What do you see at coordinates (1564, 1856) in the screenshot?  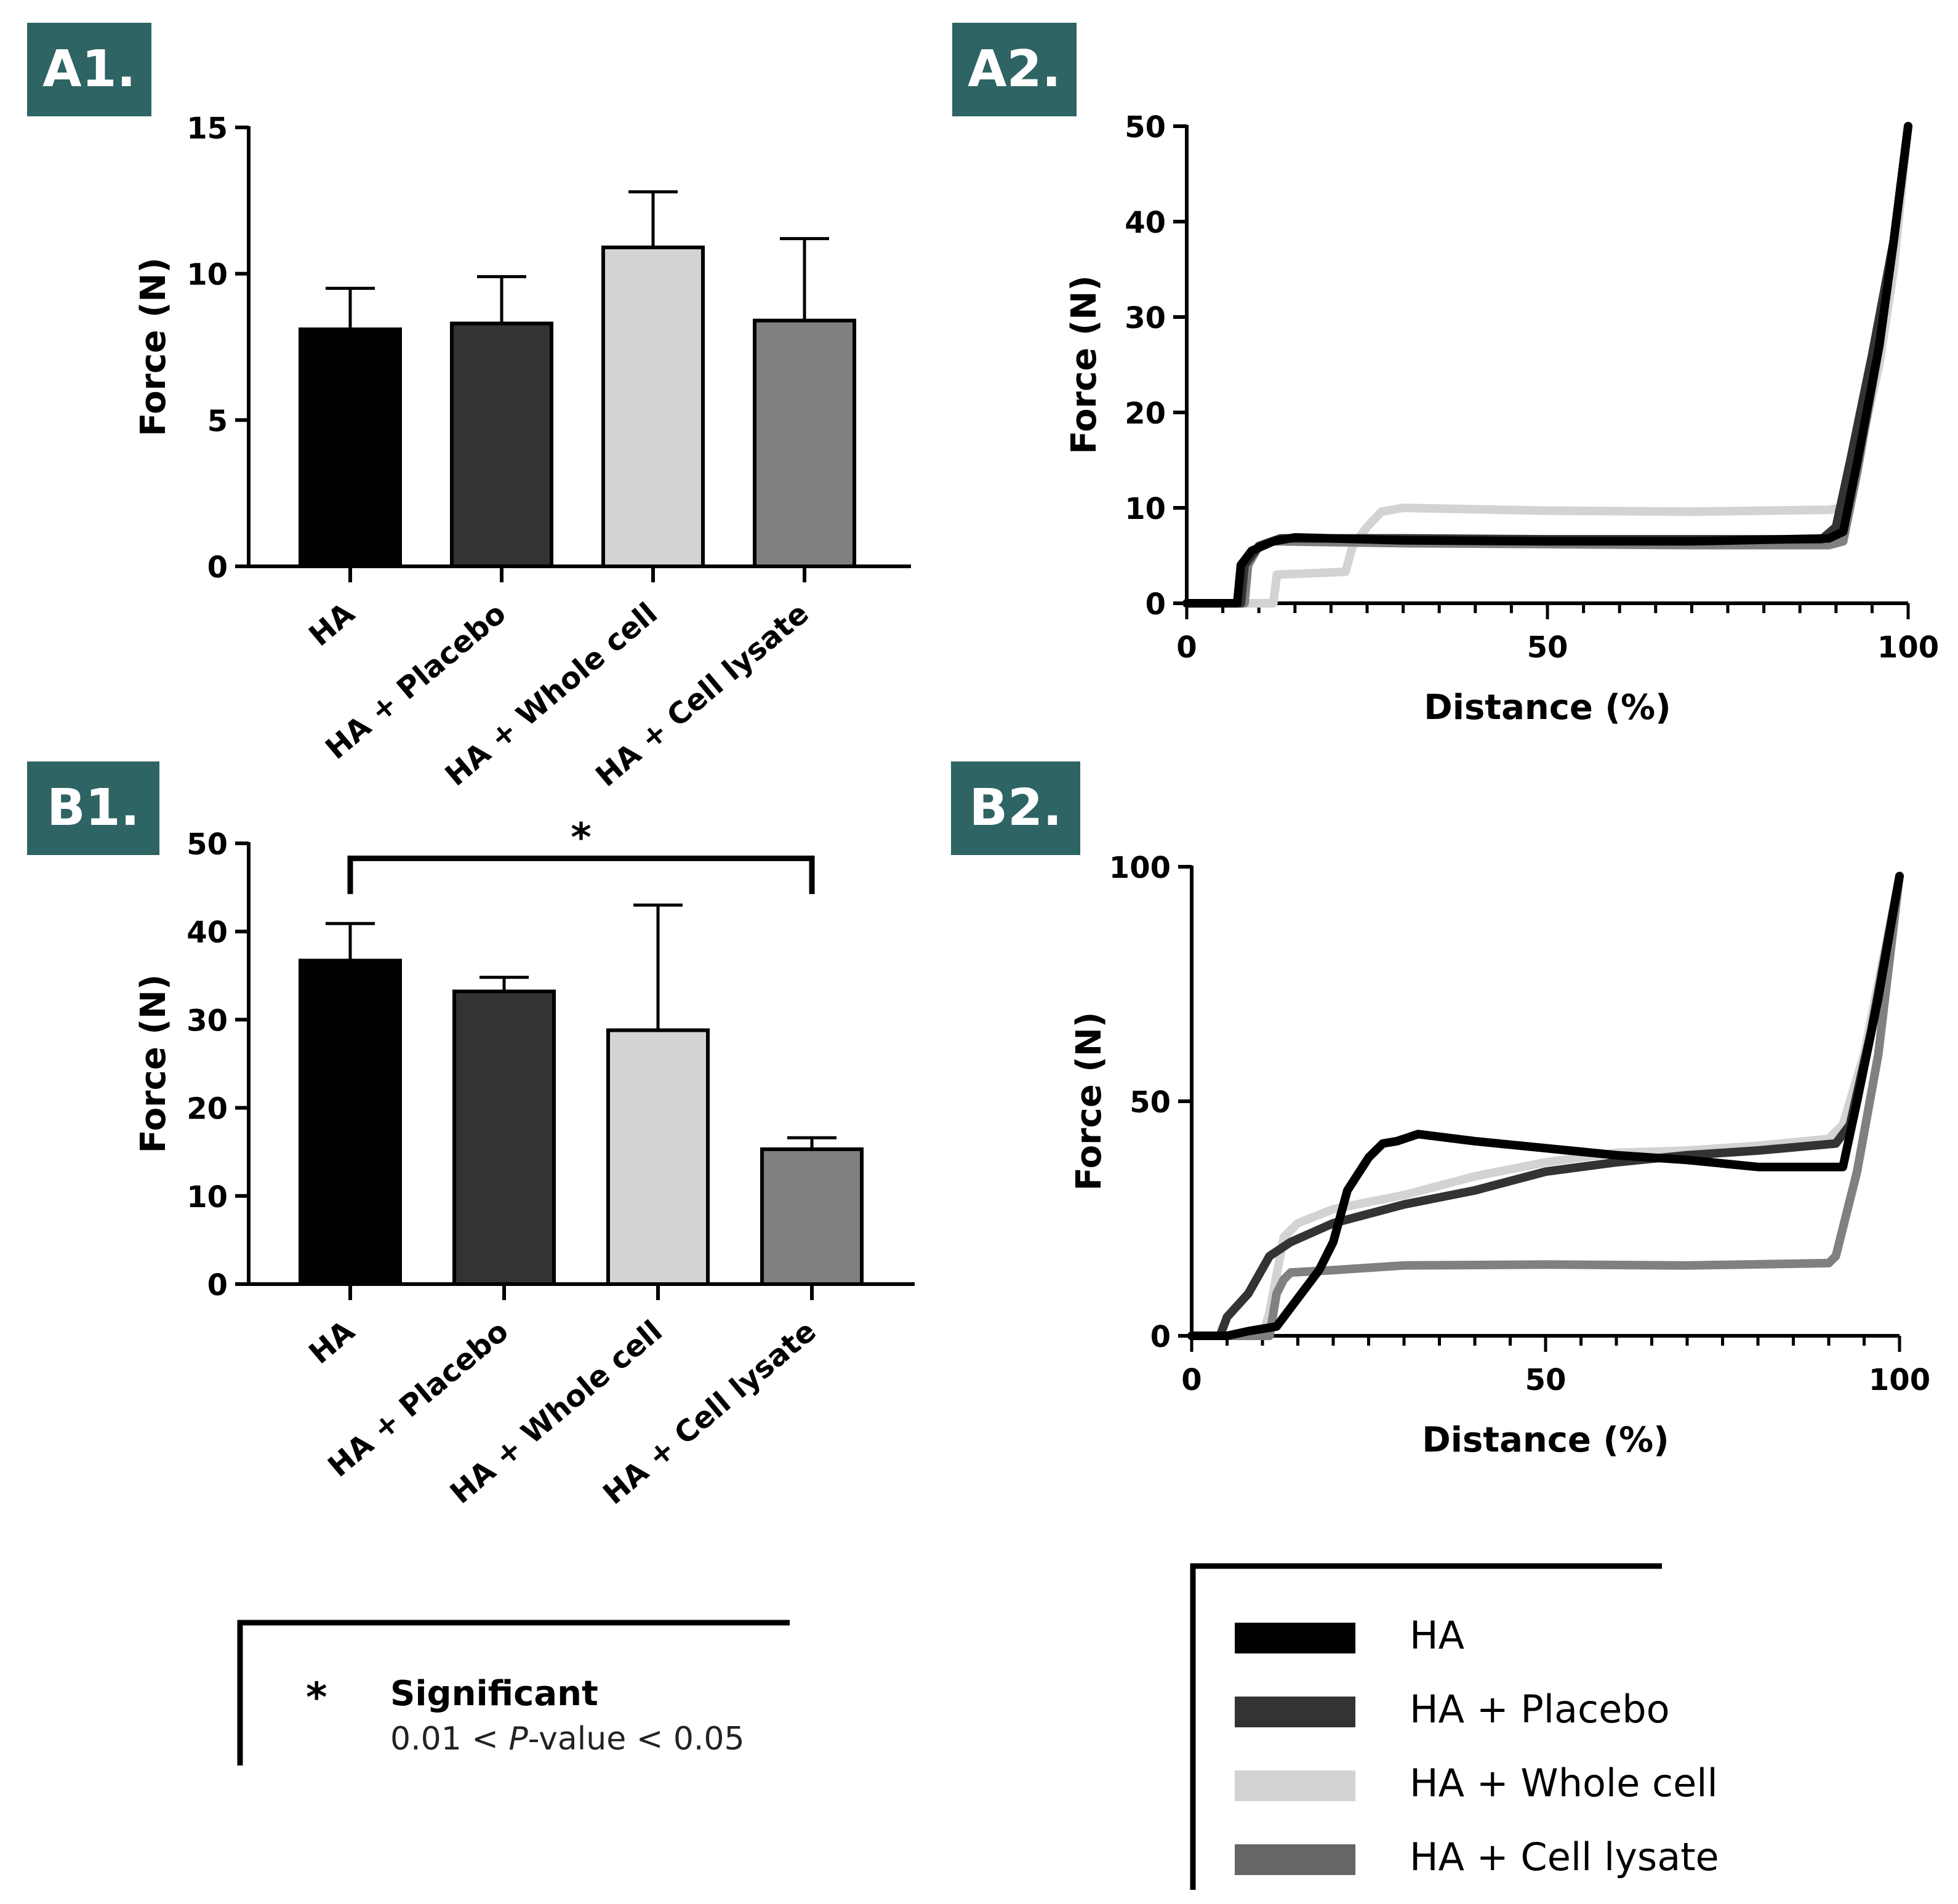 I see `legend-label-ha-cell-lysate: HA + Cell lysate` at bounding box center [1564, 1856].